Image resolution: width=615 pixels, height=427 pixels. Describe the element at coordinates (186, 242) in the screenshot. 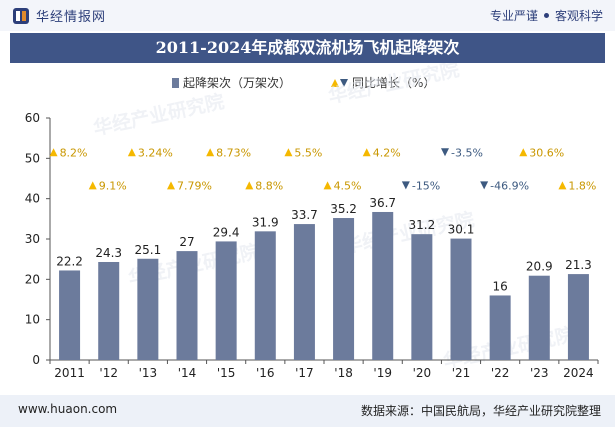

I see `bar-value-label: 27` at that location.